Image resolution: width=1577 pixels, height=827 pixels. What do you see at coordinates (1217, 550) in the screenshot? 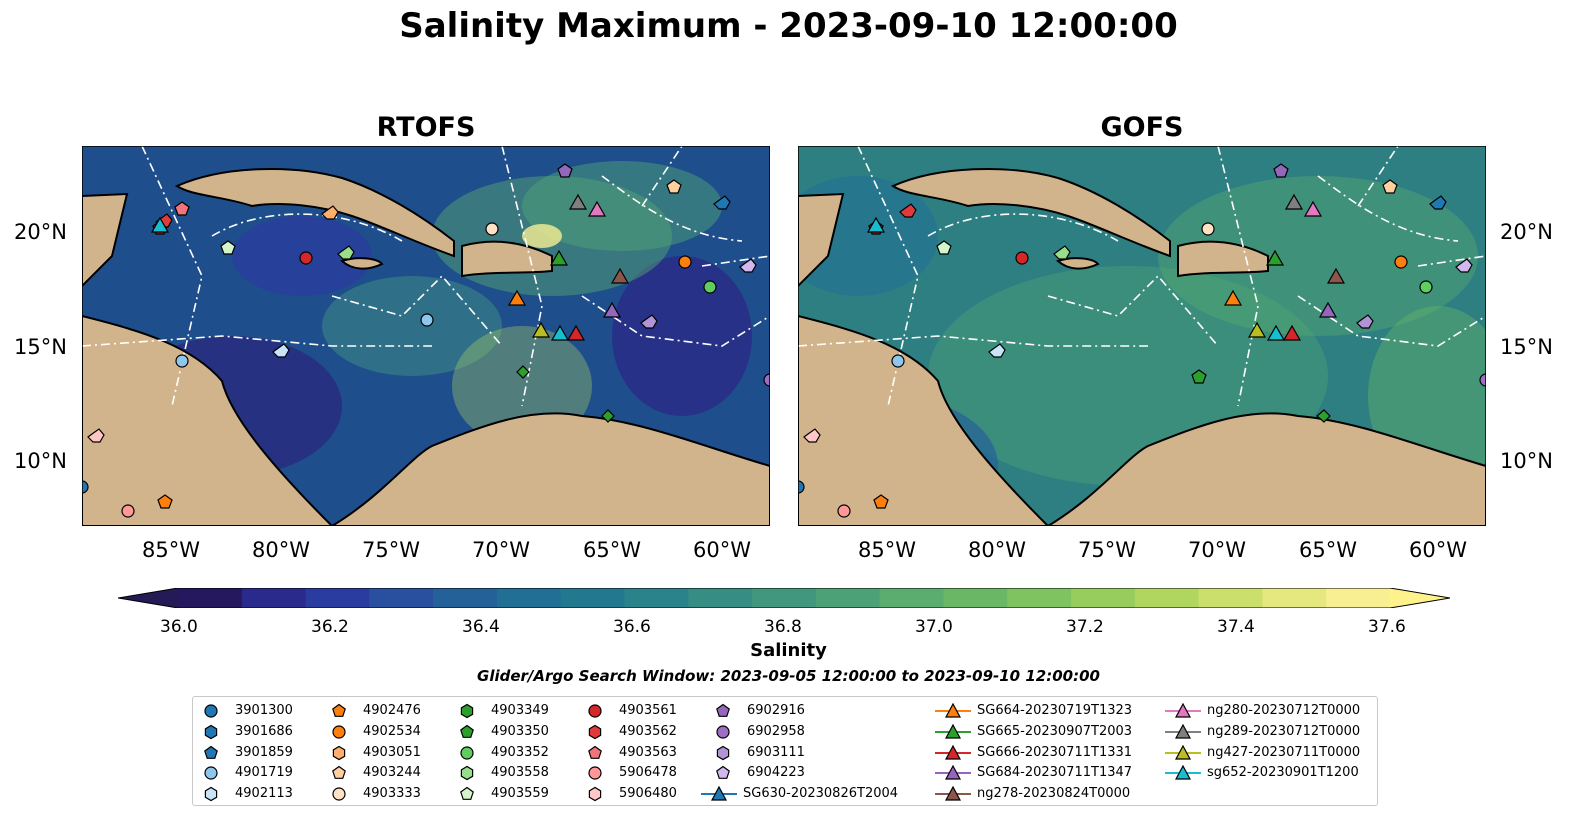
I see `lon-tick: 70°W` at bounding box center [1217, 550].